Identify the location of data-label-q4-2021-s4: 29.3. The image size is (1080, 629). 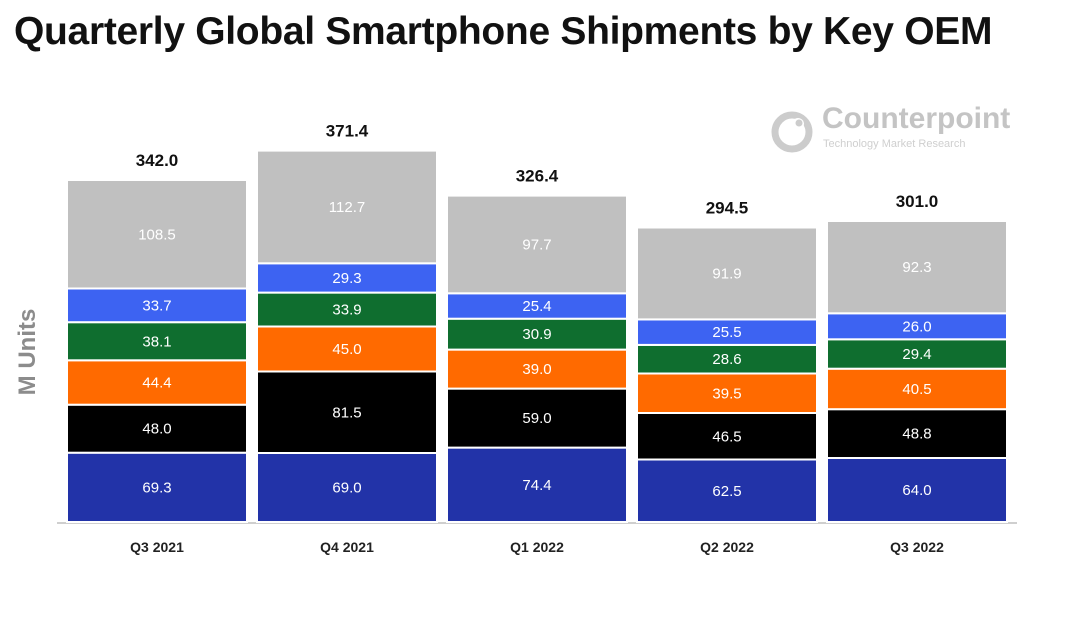
(346, 278).